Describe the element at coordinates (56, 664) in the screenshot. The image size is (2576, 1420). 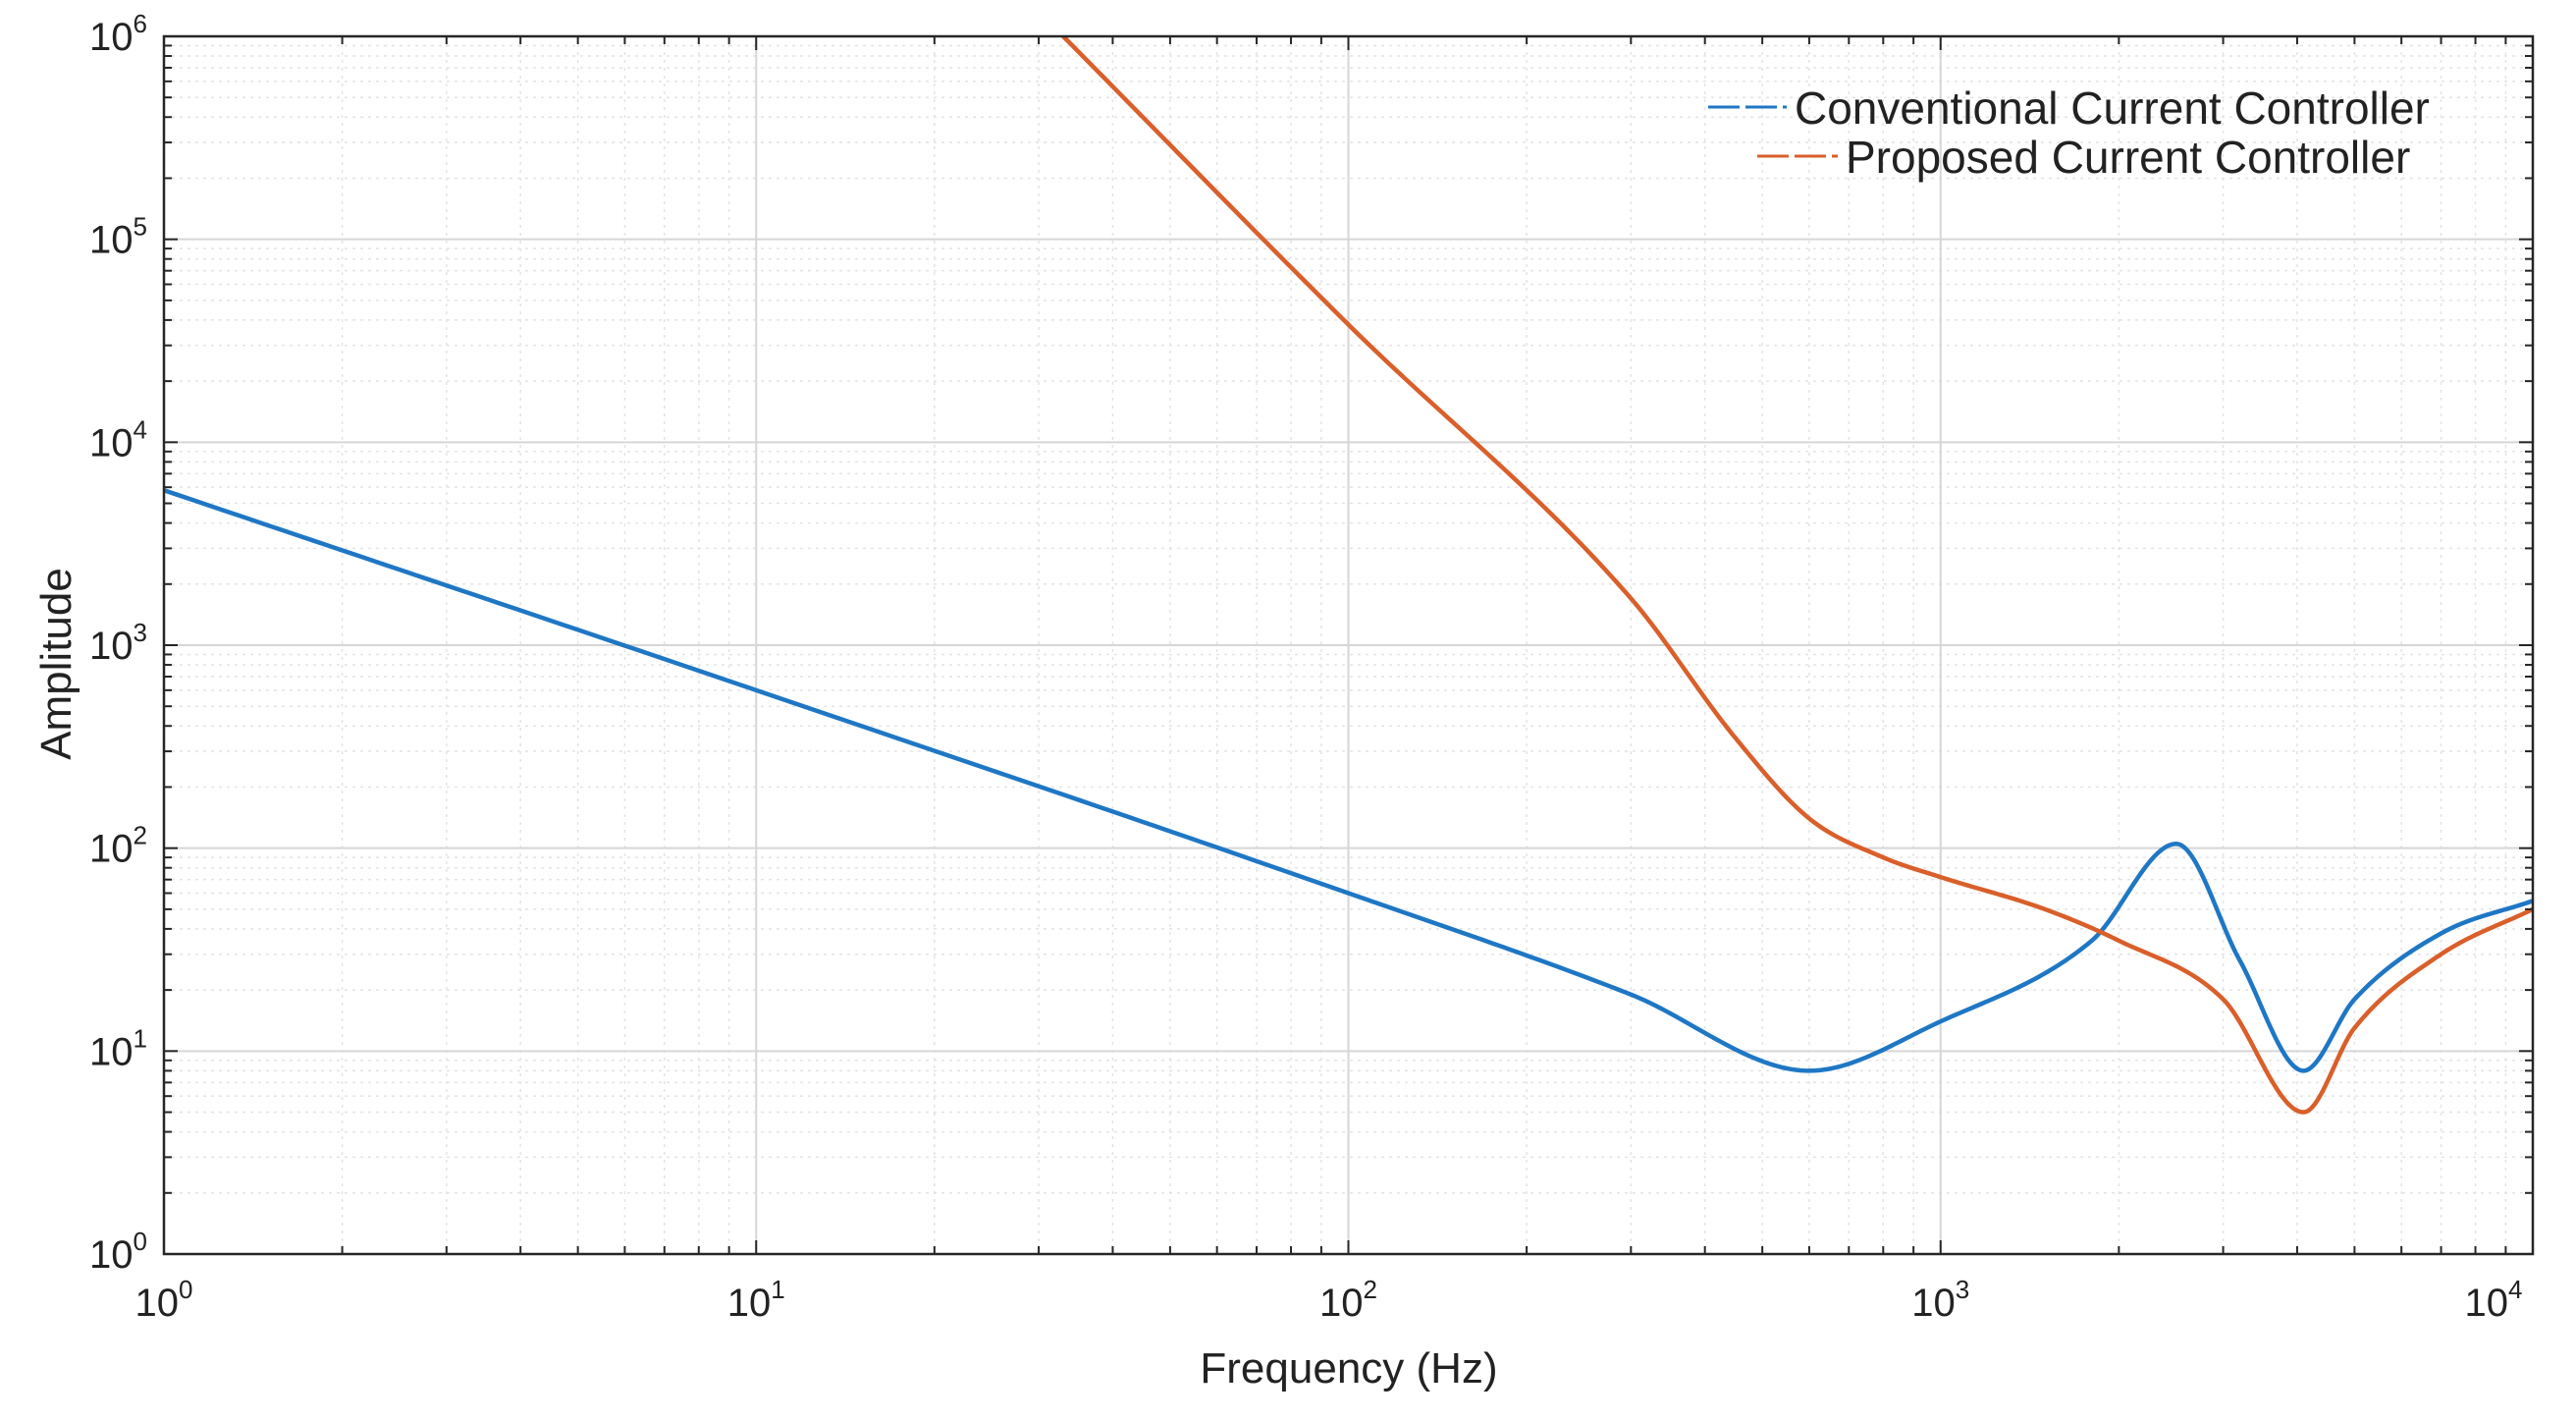
I see `y-axis-title: Amplitude` at that location.